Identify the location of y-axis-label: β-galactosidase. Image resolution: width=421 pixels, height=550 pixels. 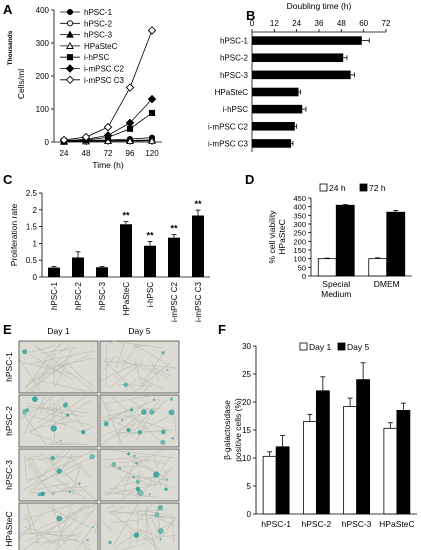
(227, 430).